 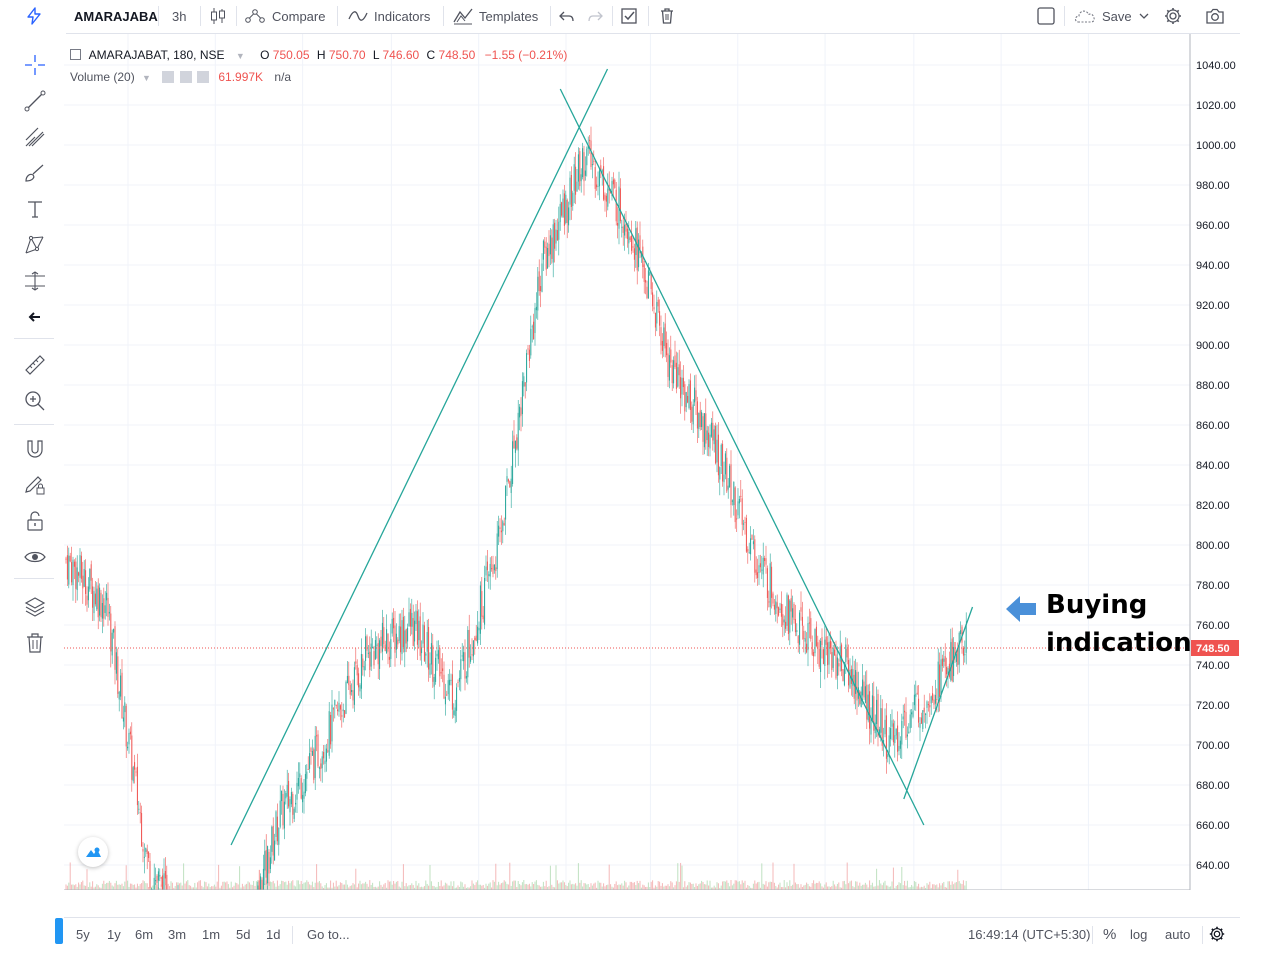 What do you see at coordinates (1029, 934) in the screenshot?
I see `clock-display: 16:49:14 (UTC+5:30)` at bounding box center [1029, 934].